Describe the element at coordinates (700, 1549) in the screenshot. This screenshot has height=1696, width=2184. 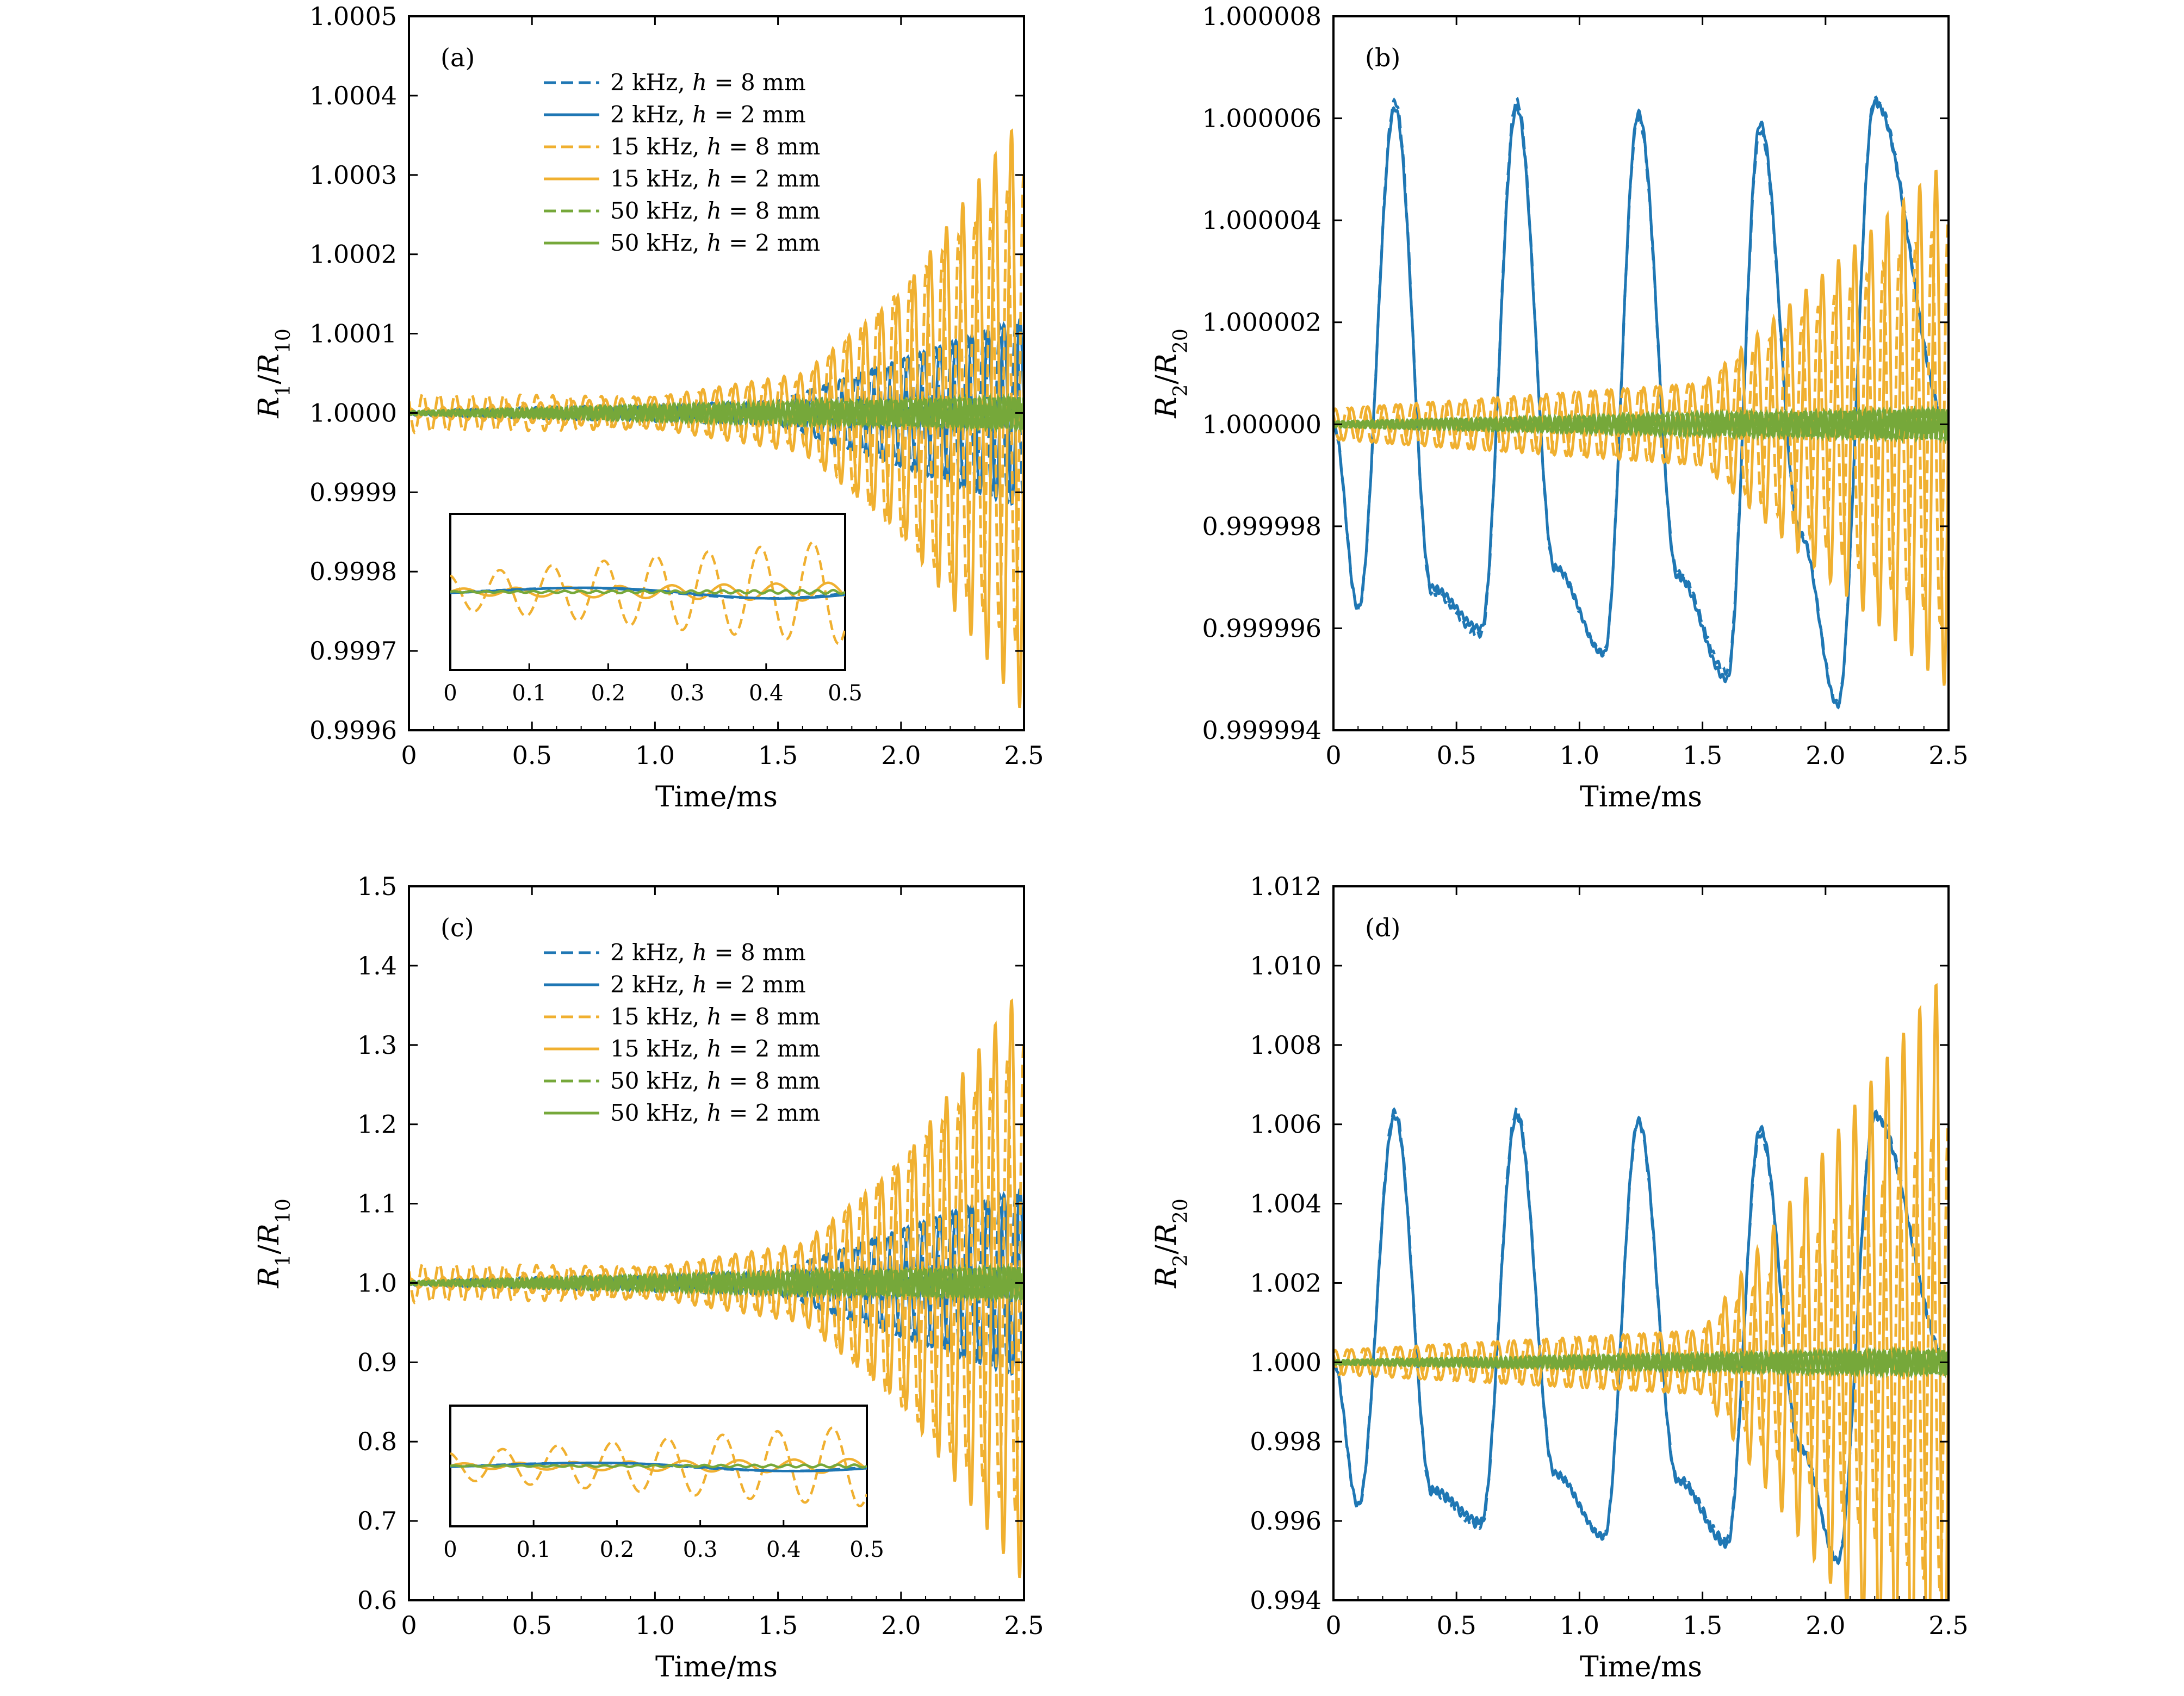
I see `inset-x-tick-label: 0.3` at that location.